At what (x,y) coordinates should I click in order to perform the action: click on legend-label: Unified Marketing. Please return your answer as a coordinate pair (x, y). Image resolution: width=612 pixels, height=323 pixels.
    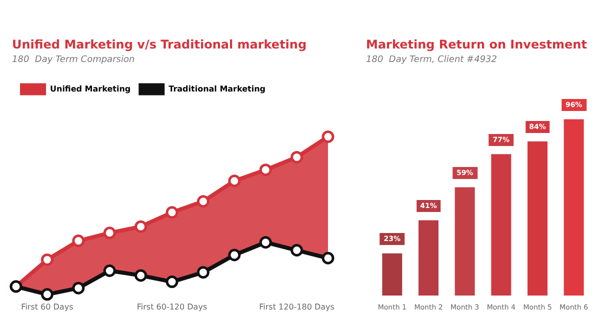
    Looking at the image, I should click on (90, 89).